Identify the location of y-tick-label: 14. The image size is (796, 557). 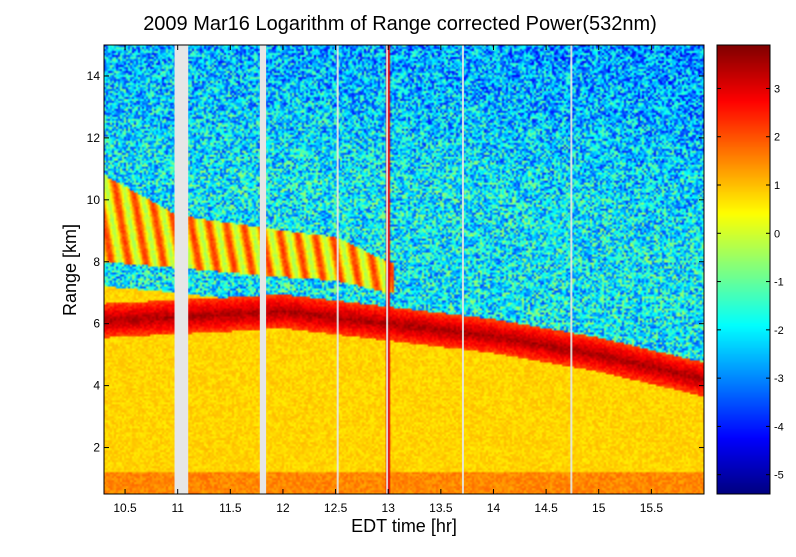
(94, 76).